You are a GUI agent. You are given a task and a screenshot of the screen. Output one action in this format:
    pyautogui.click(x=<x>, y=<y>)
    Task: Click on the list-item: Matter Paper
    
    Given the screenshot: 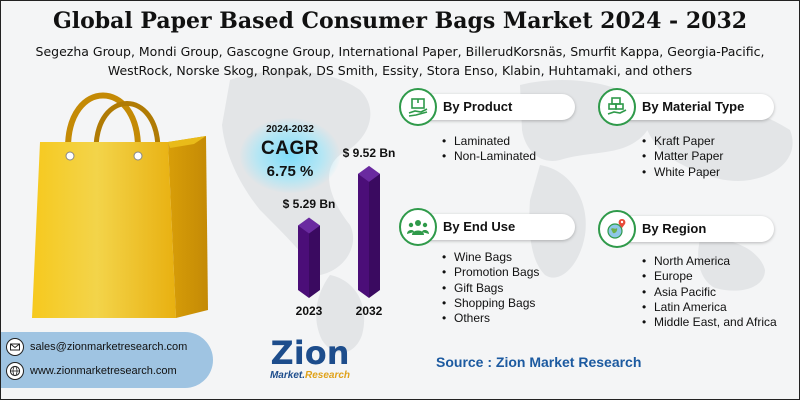 What is the action you would take?
    pyautogui.click(x=681, y=157)
    